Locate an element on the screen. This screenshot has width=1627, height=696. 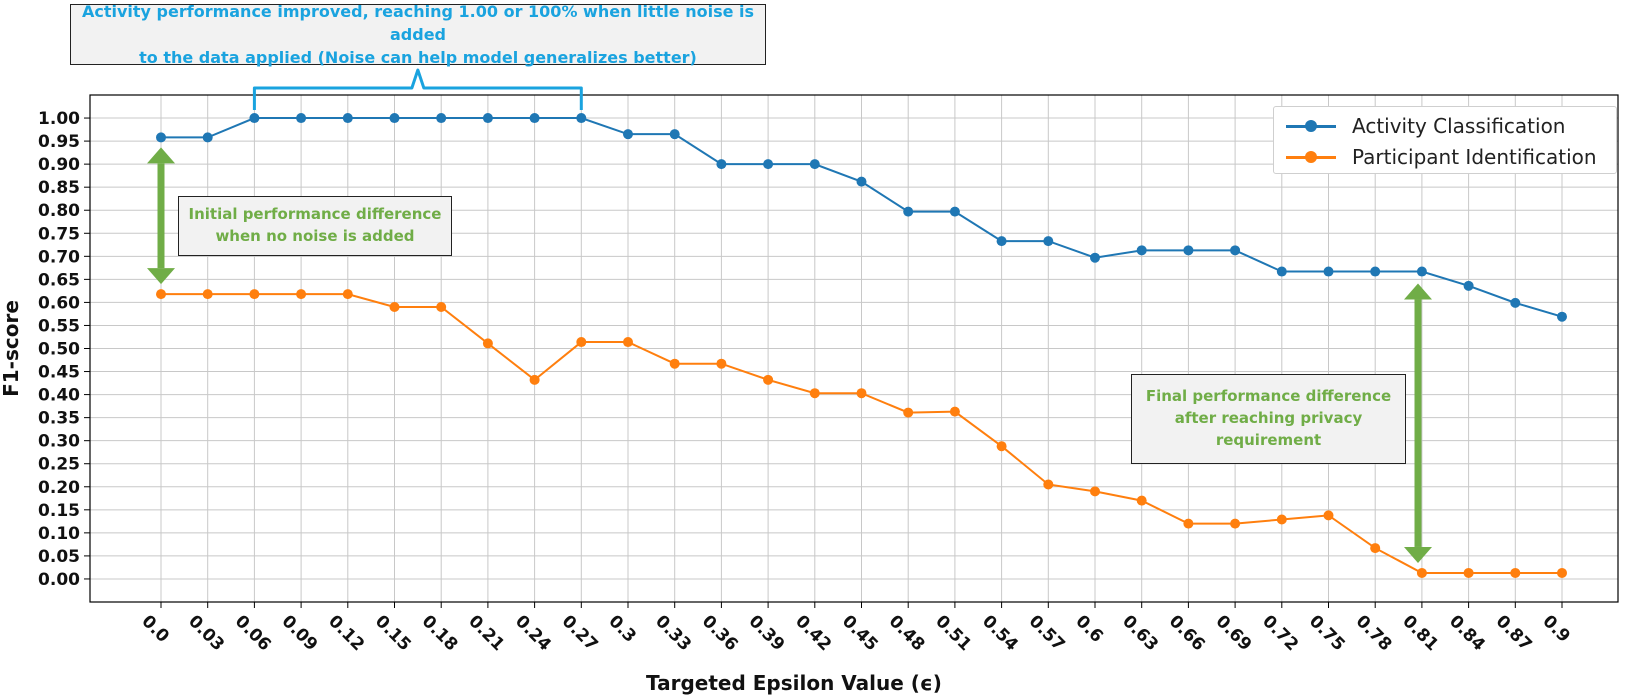
legend-swatch-participant is located at coordinates (1311, 157).